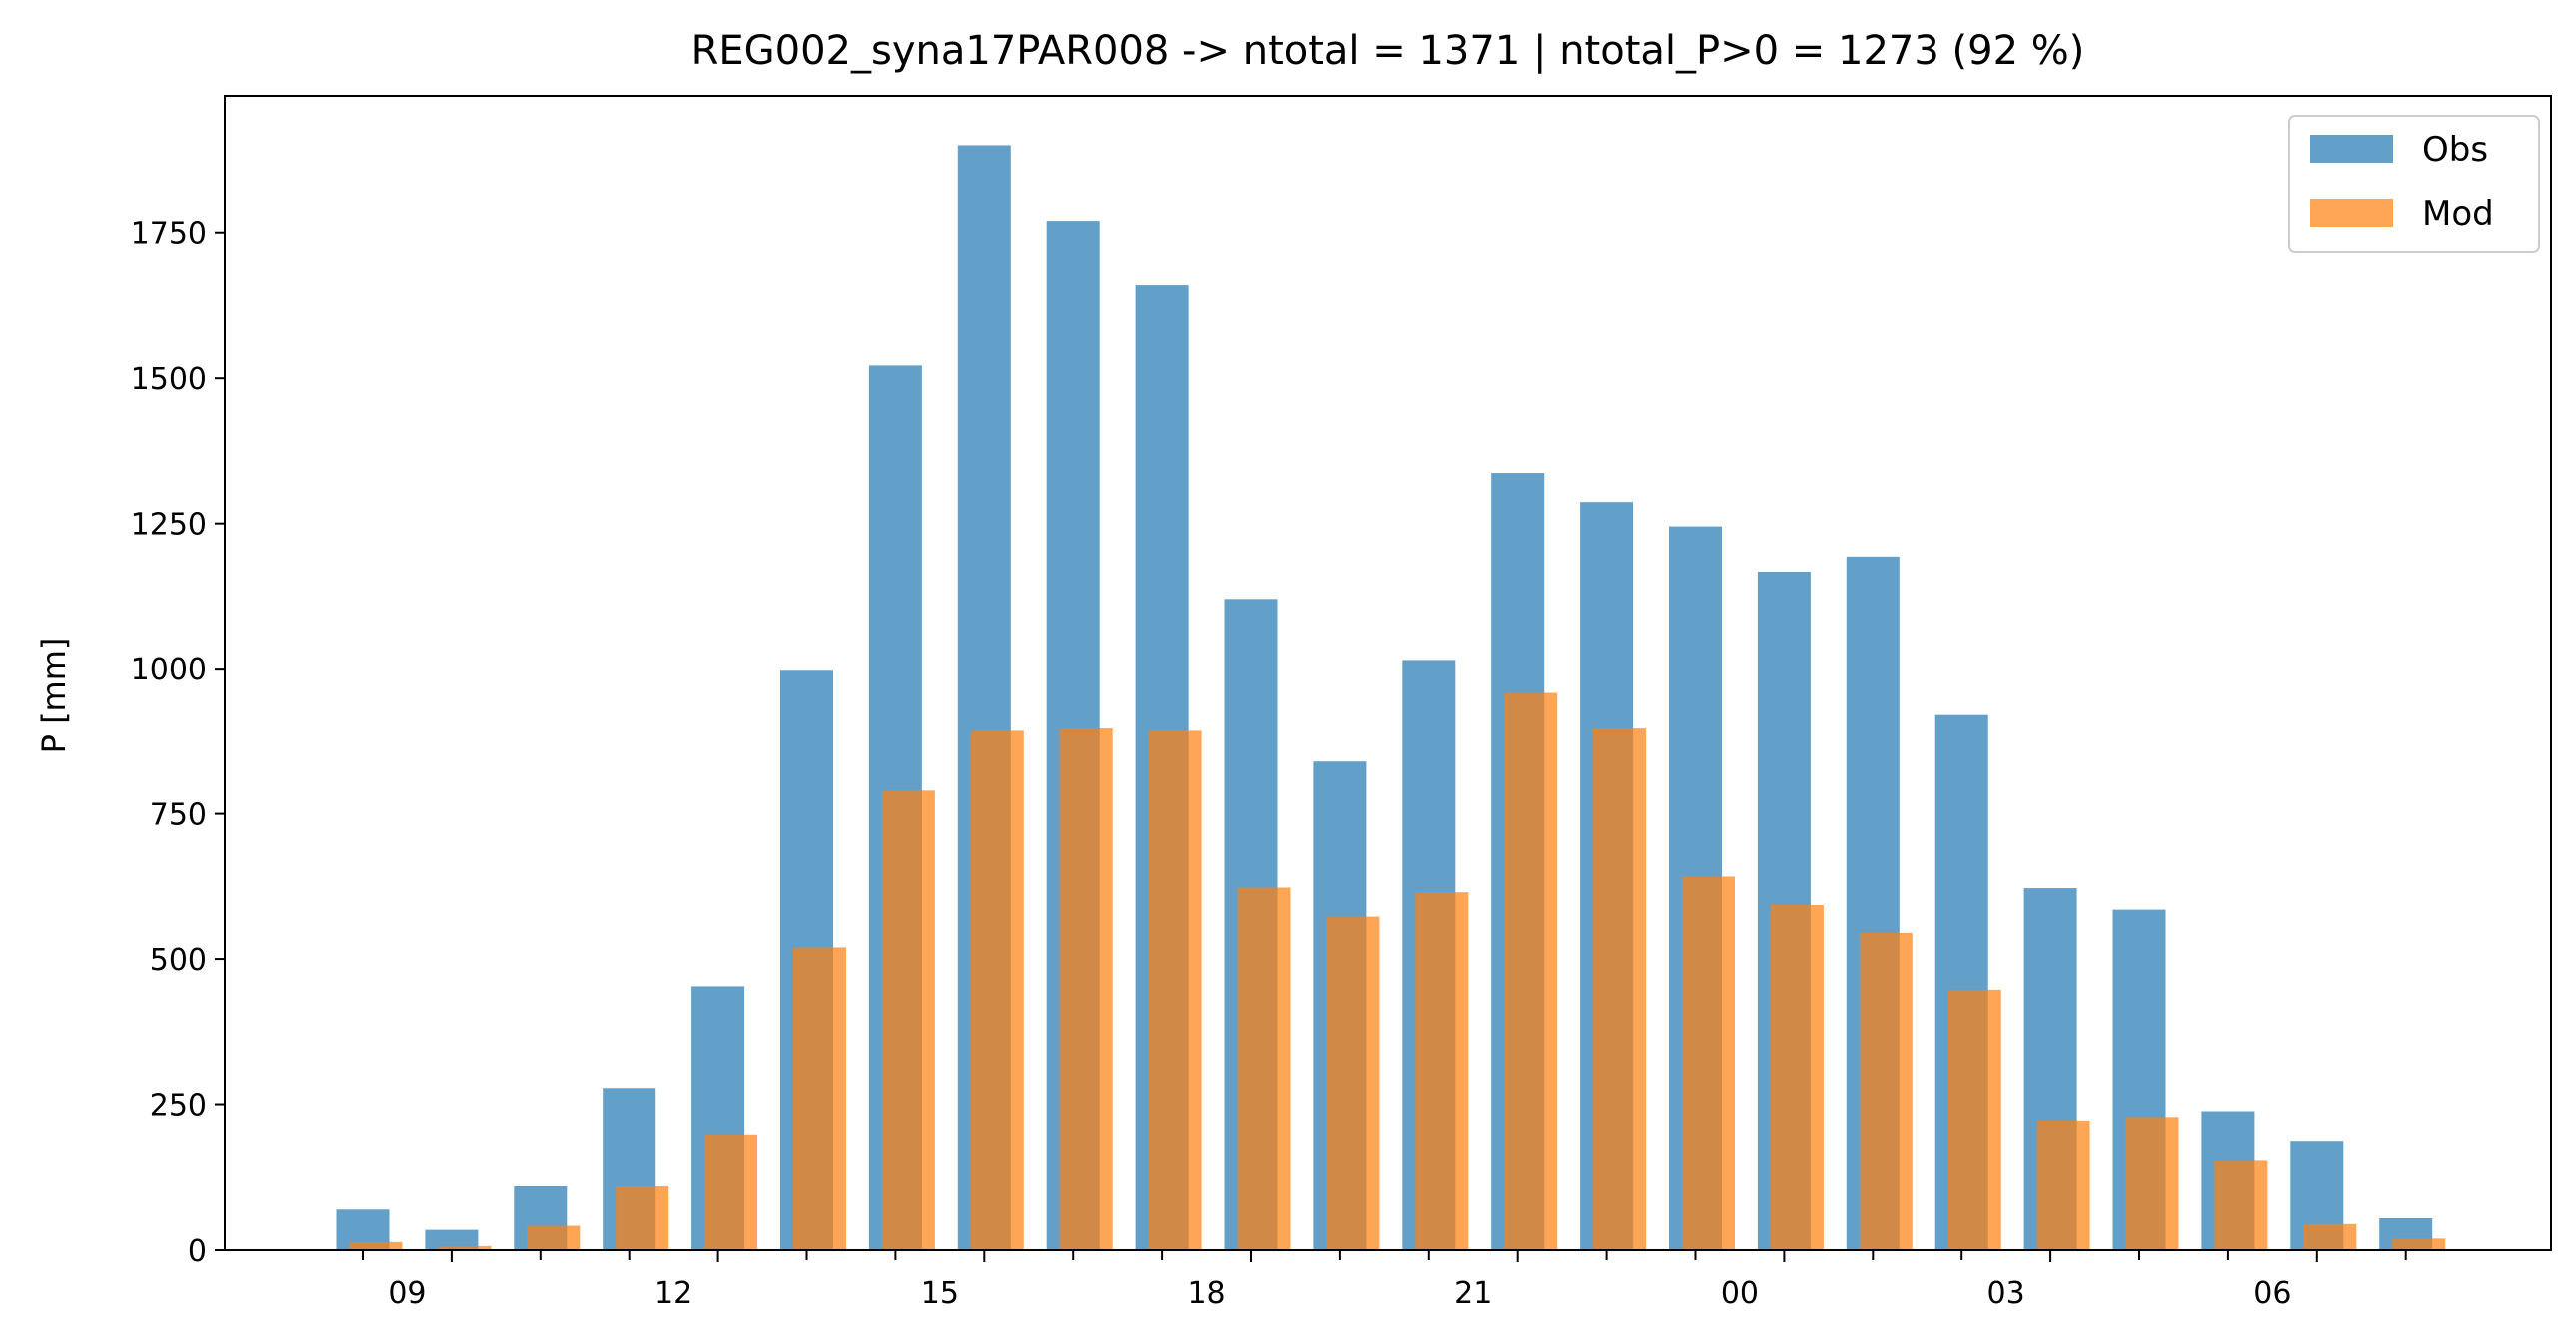  Describe the element at coordinates (2006, 1293) in the screenshot. I see `x-tick-label-03: 03` at that location.